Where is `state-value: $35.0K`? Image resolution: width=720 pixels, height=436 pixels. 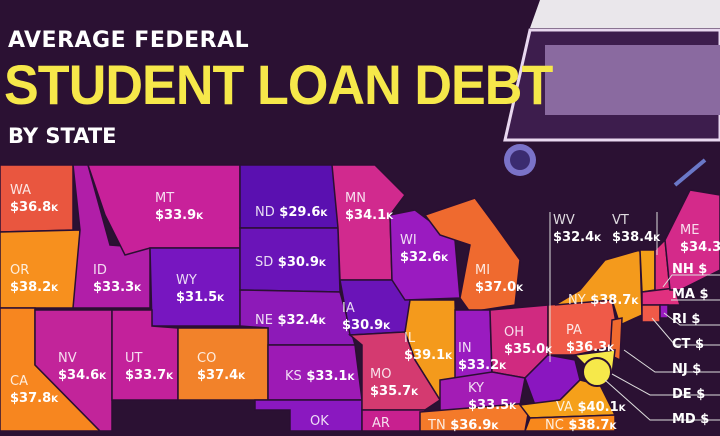 state-value: $35.0K is located at coordinates (528, 349).